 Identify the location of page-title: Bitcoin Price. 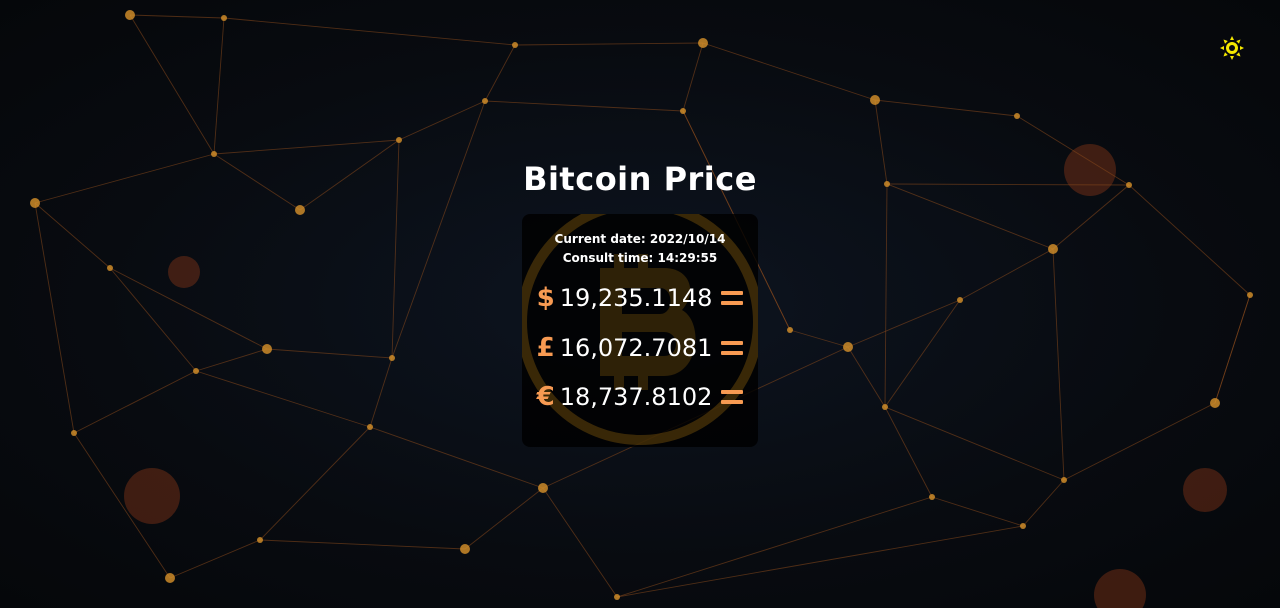
(640, 179).